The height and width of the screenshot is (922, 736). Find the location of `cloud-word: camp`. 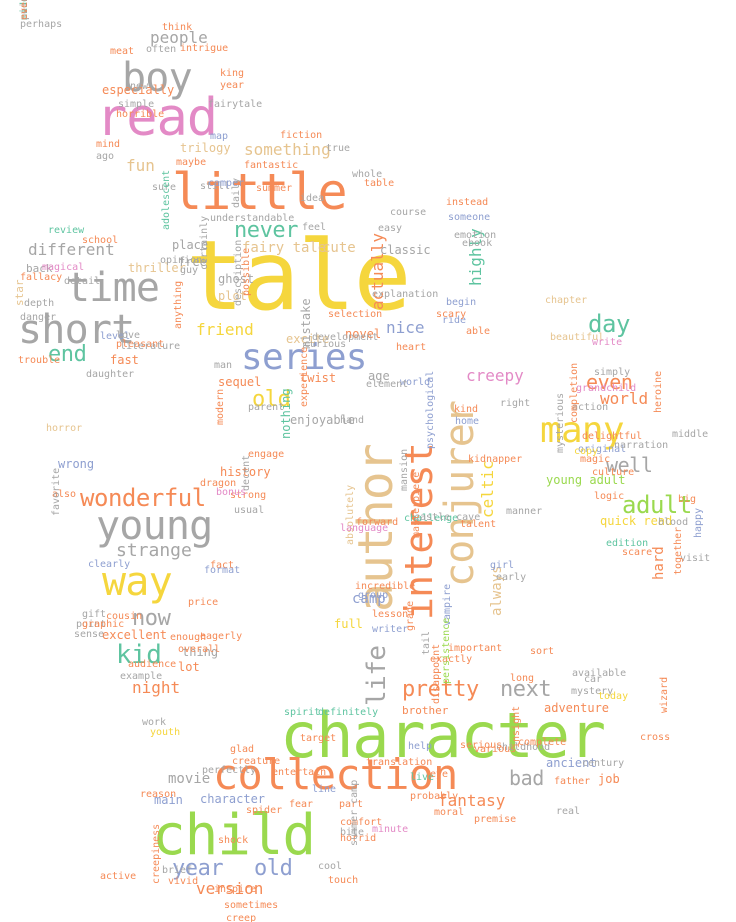

cloud-word: camp is located at coordinates (369, 599).